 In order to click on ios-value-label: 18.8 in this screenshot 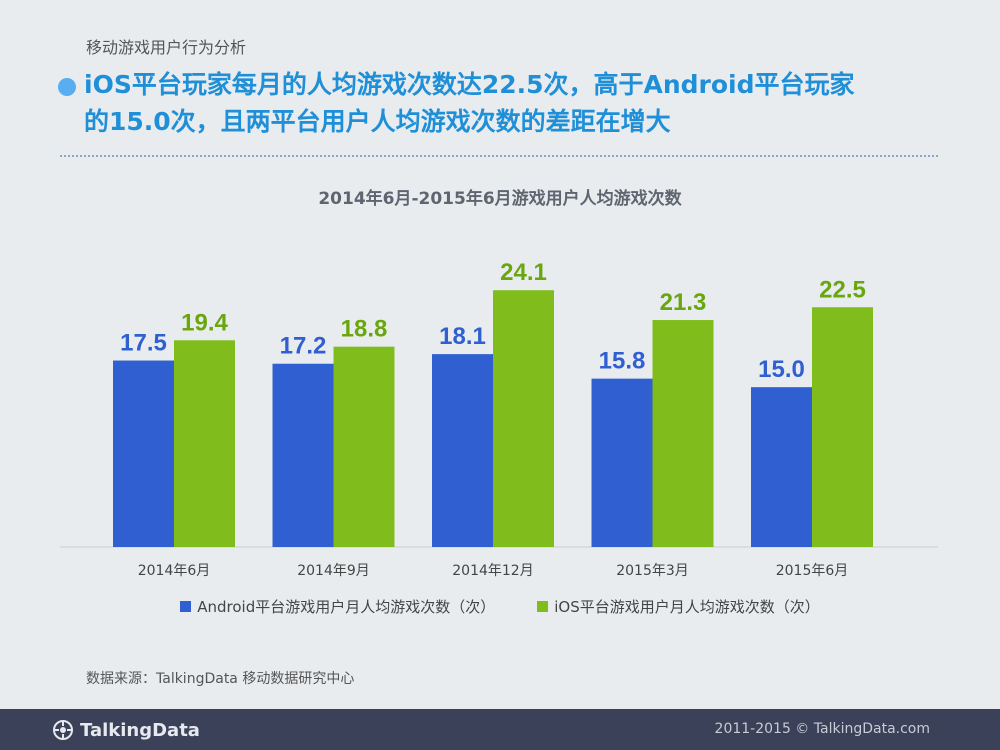, I will do `click(364, 329)`.